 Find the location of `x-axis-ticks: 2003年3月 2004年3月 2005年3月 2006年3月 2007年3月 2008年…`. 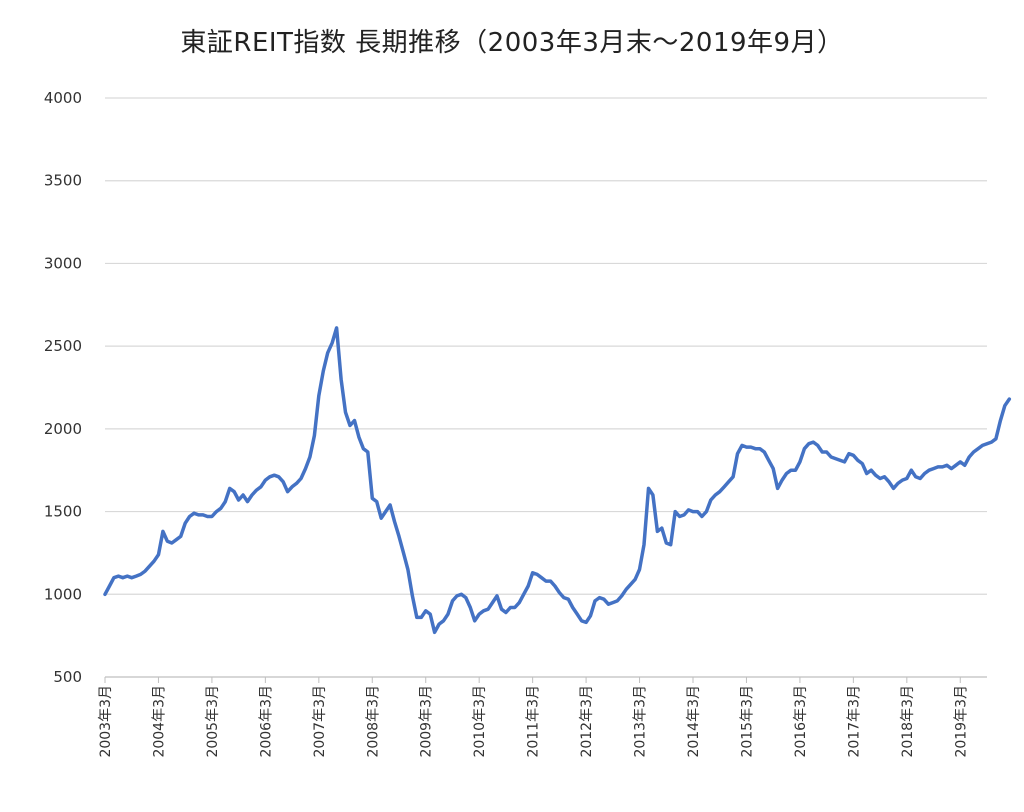

x-axis-ticks: 2003年3月 2004年3月 2005年3月 2006年3月 2007年3月 2008年… is located at coordinates (533, 717).